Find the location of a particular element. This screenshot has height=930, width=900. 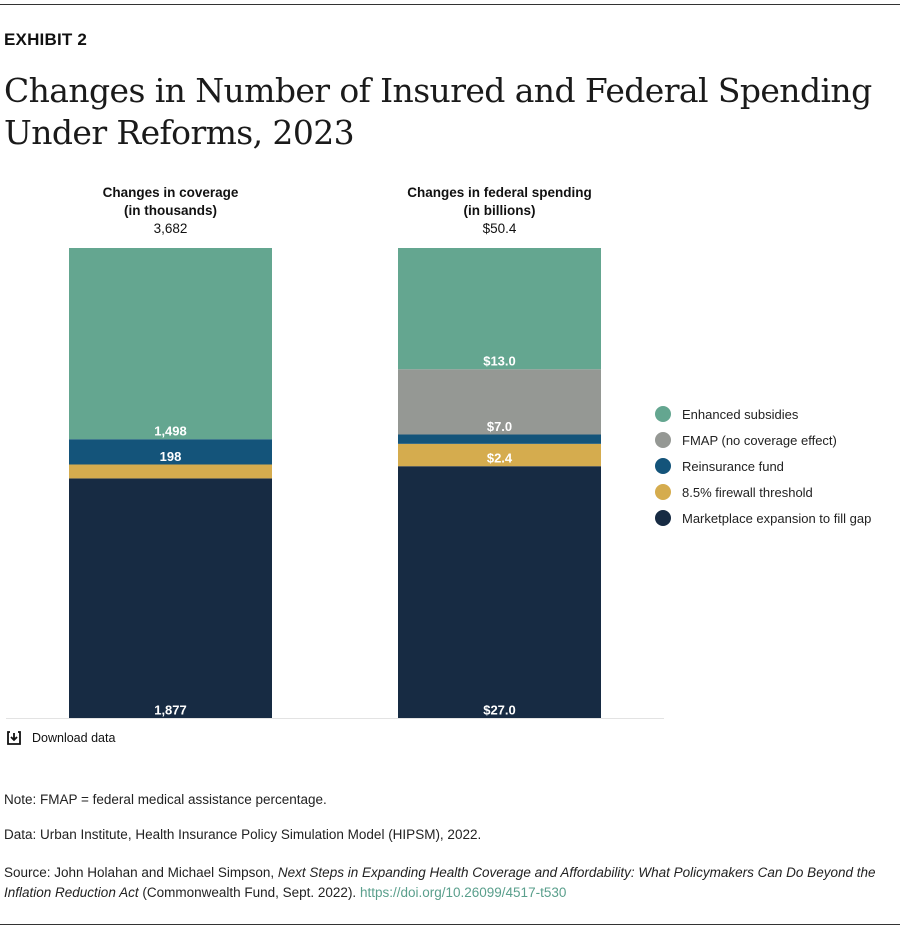

exhibit-label: EXHIBIT 2 is located at coordinates (46, 39).